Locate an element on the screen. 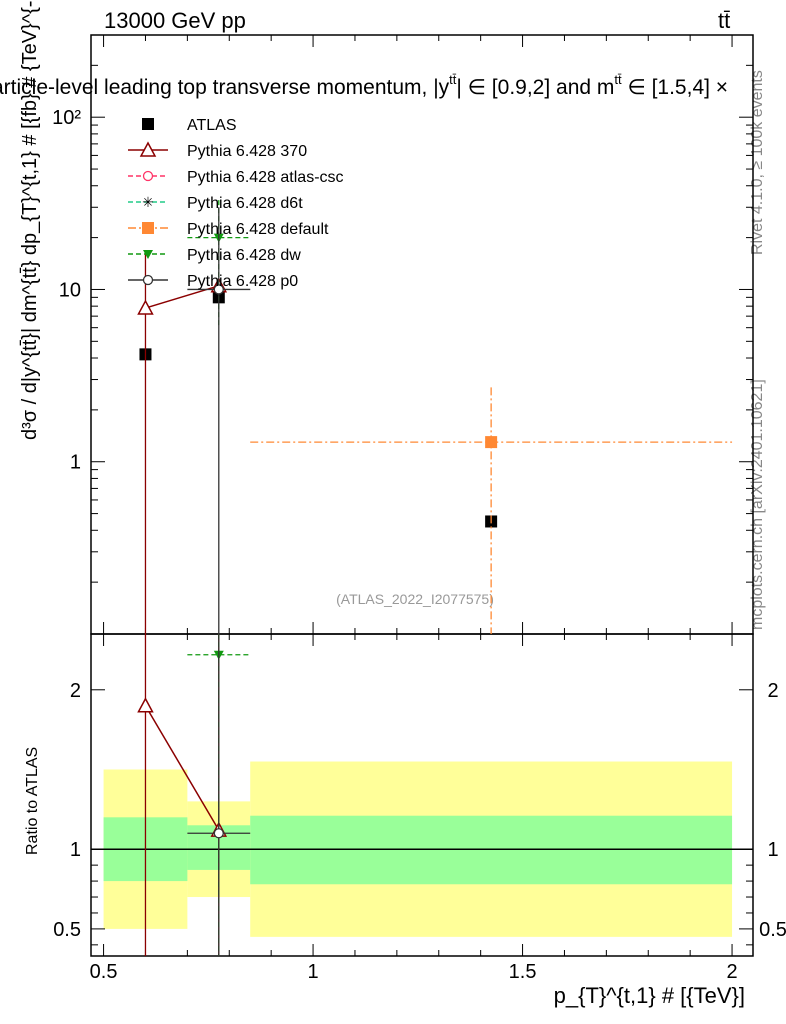  legend-label: Pythia 6.428 atlas-csc is located at coordinates (265, 177).